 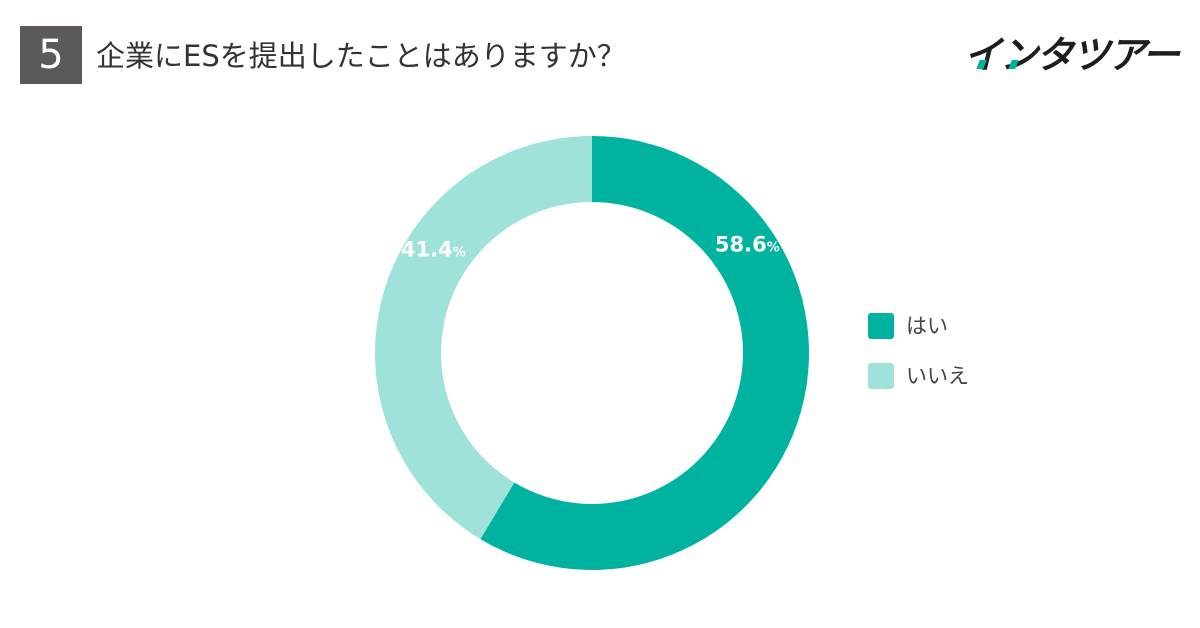 What do you see at coordinates (881, 326) in the screenshot?
I see `legend-swatch-hai` at bounding box center [881, 326].